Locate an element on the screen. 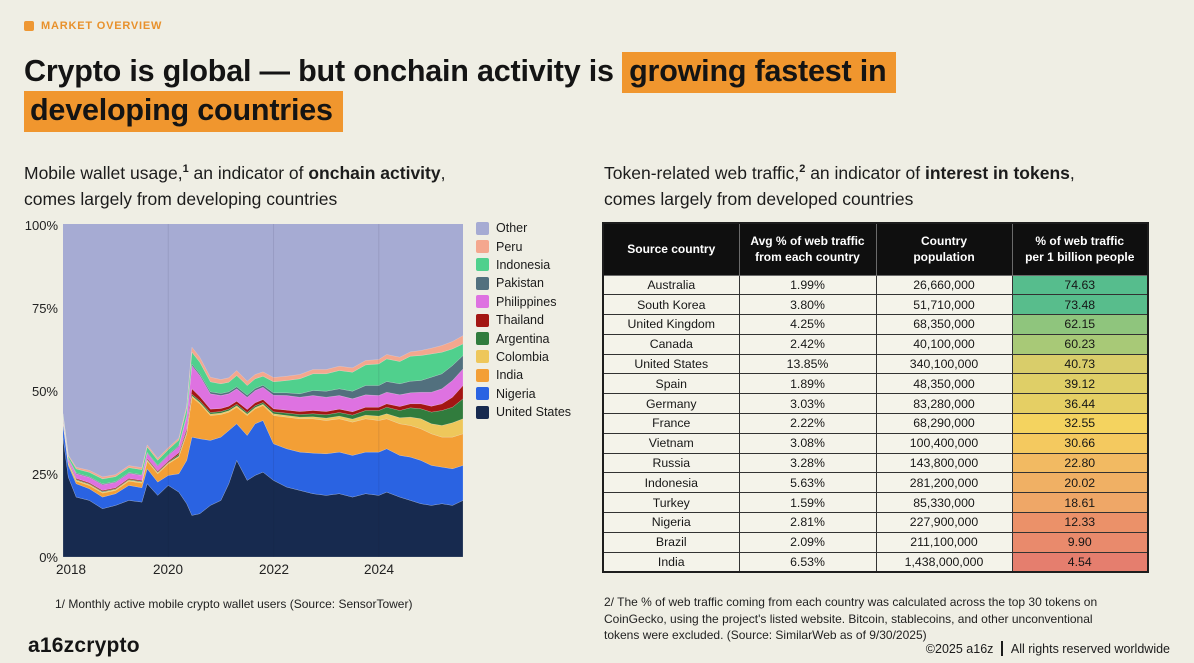  cell-avg-pct: 1.89% is located at coordinates (807, 384).